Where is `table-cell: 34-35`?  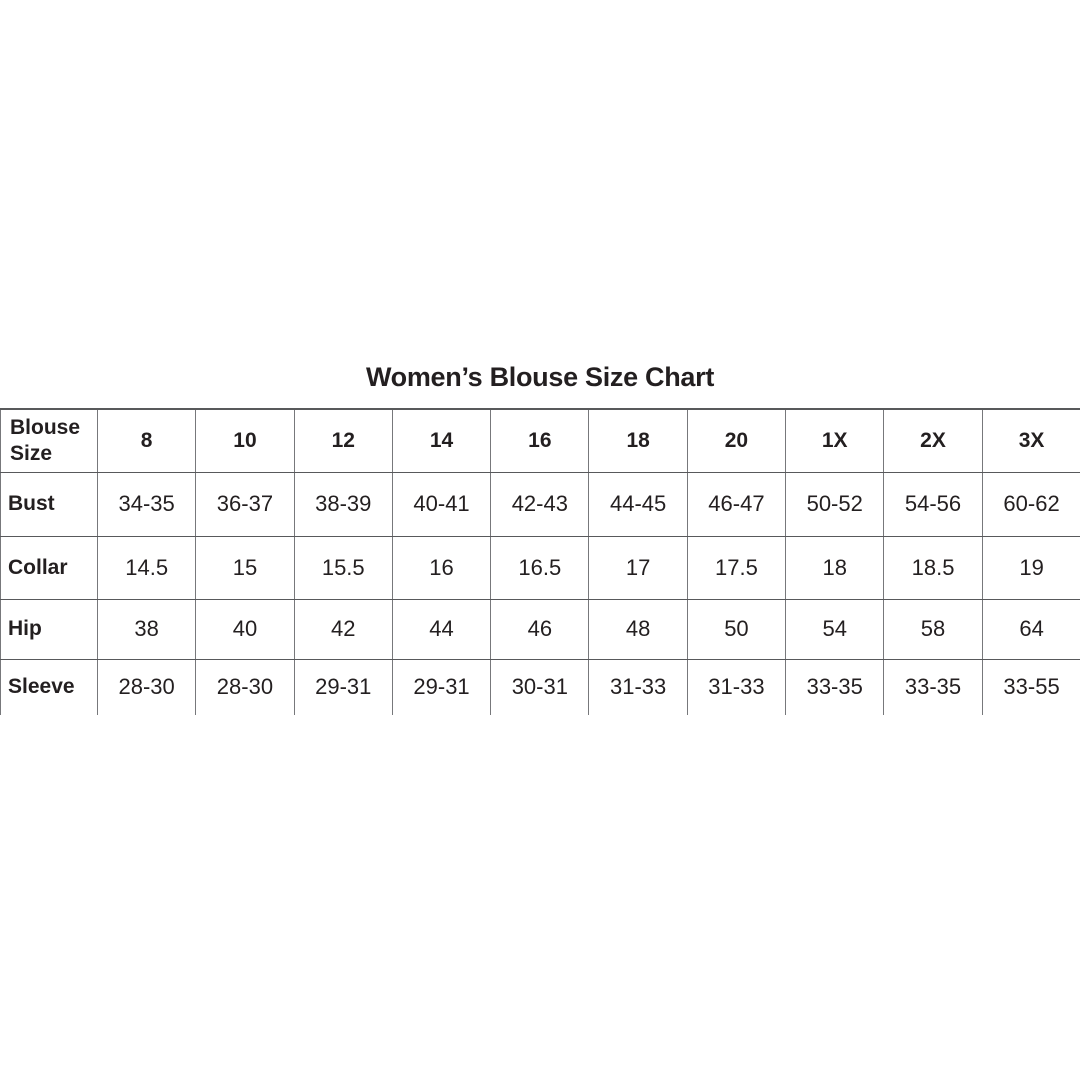
table-cell: 34-35 is located at coordinates (147, 504).